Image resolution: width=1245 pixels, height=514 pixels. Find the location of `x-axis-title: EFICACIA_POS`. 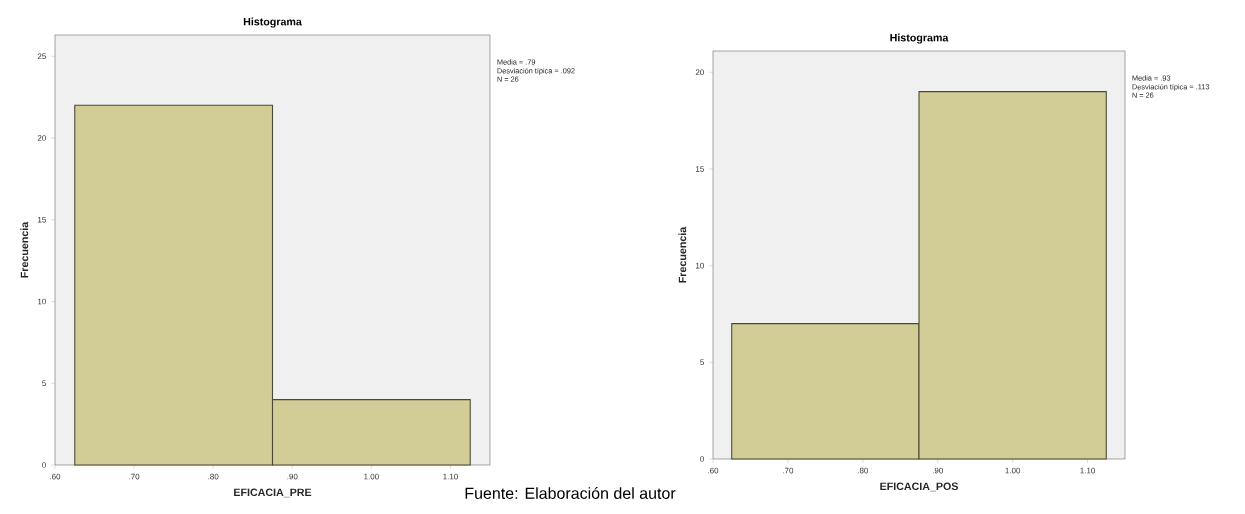

x-axis-title: EFICACIA_POS is located at coordinates (919, 487).